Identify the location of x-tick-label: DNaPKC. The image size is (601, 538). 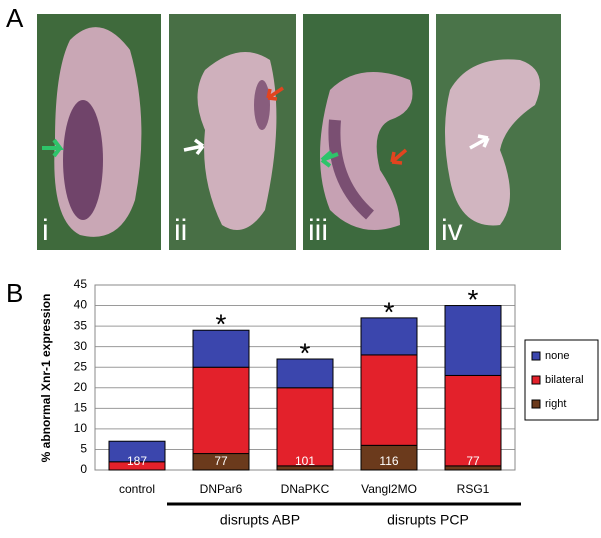
(305, 489).